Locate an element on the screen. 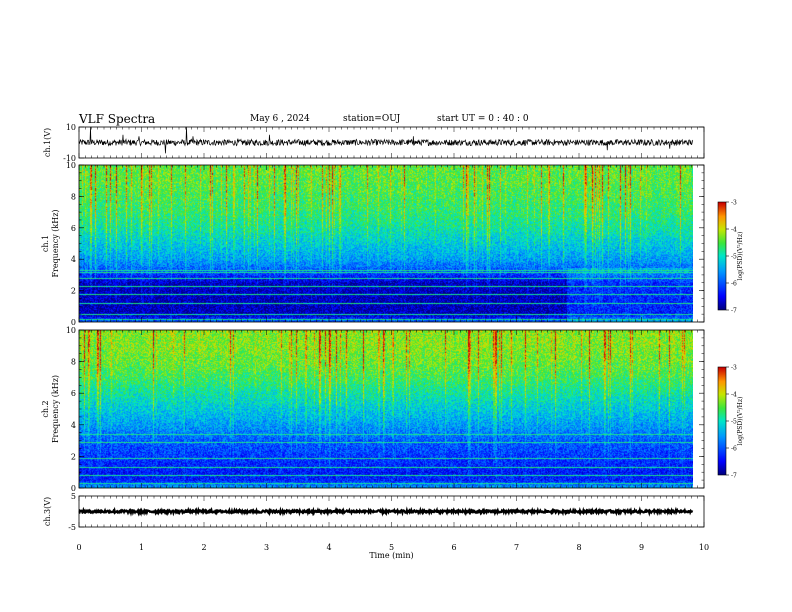 Image resolution: width=792 pixels, height=612 pixels. spectrogram-ch1-ytick-label: 8 is located at coordinates (73, 196).